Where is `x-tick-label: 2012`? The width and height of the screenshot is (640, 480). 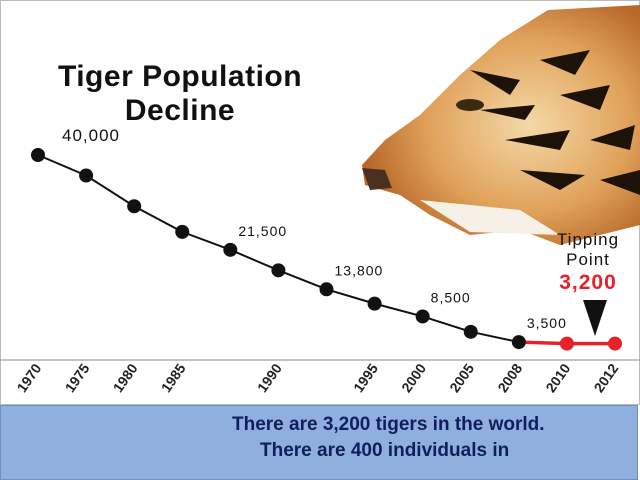 x-tick-label: 2012 is located at coordinates (605, 377).